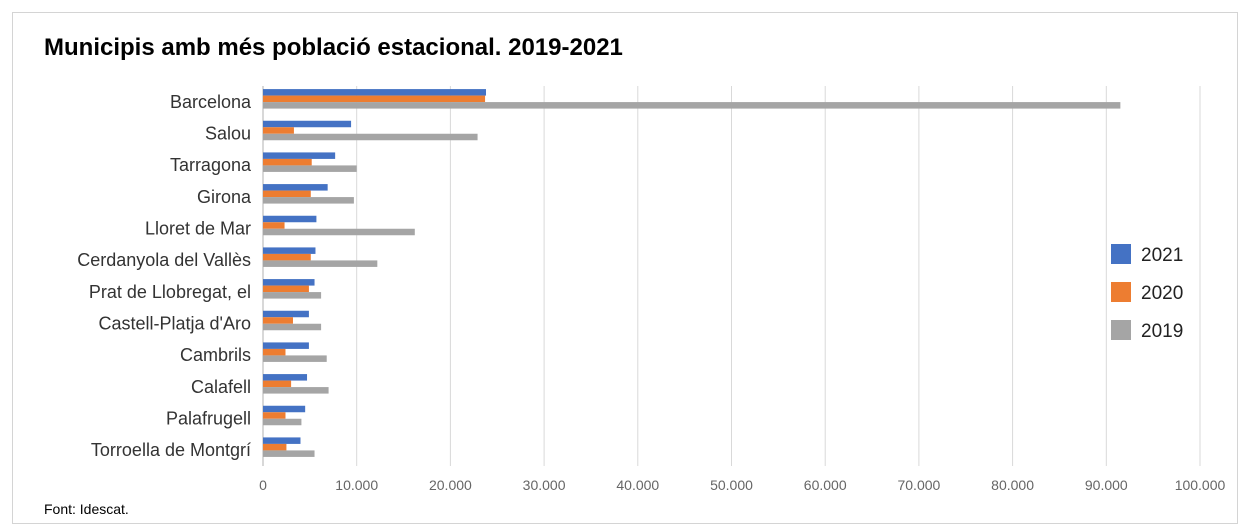 This screenshot has height=530, width=1244. What do you see at coordinates (1162, 255) in the screenshot?
I see `legend-label: 2021` at bounding box center [1162, 255].